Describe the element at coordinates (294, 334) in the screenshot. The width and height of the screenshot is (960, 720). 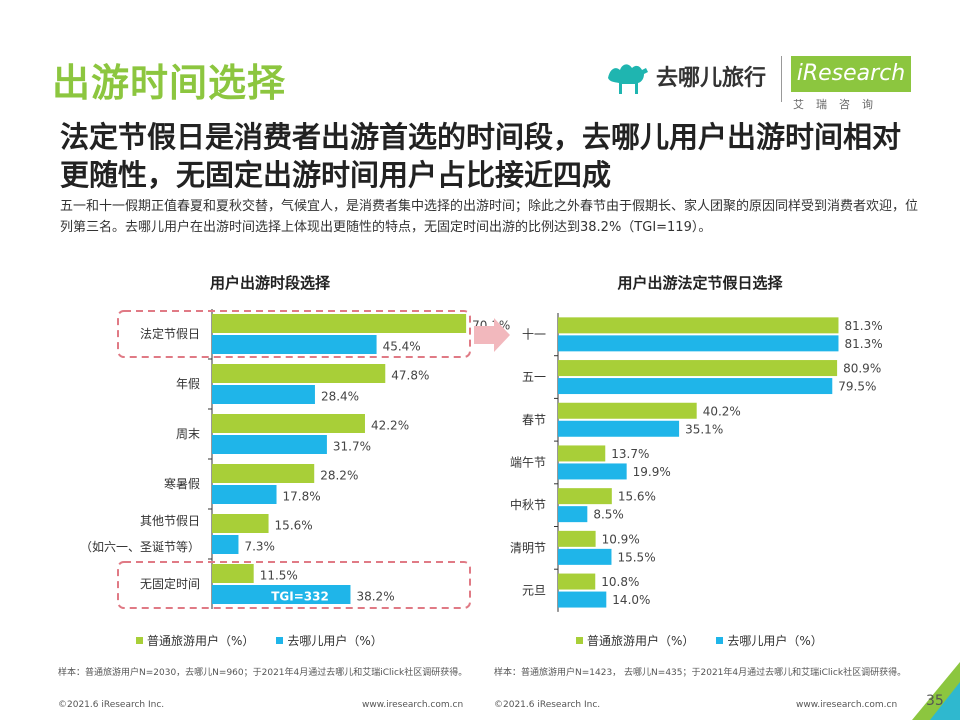
I see `highlight-box-holiday` at that location.